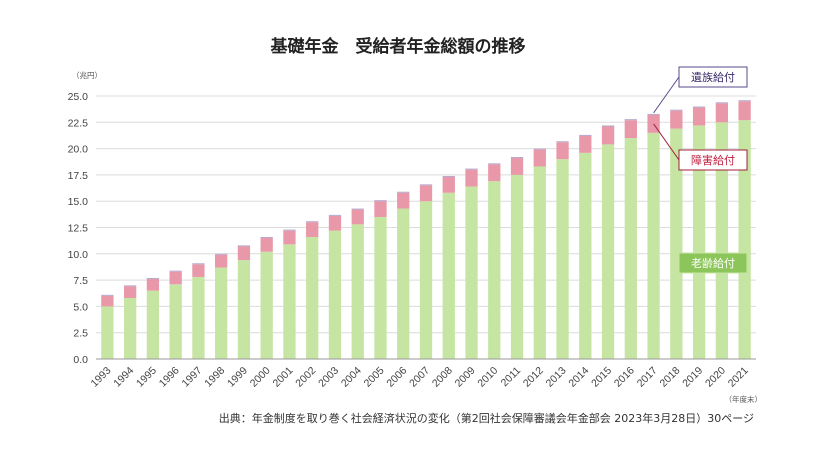  Describe the element at coordinates (533, 377) in the screenshot. I see `x-tick-label: 2012` at that location.